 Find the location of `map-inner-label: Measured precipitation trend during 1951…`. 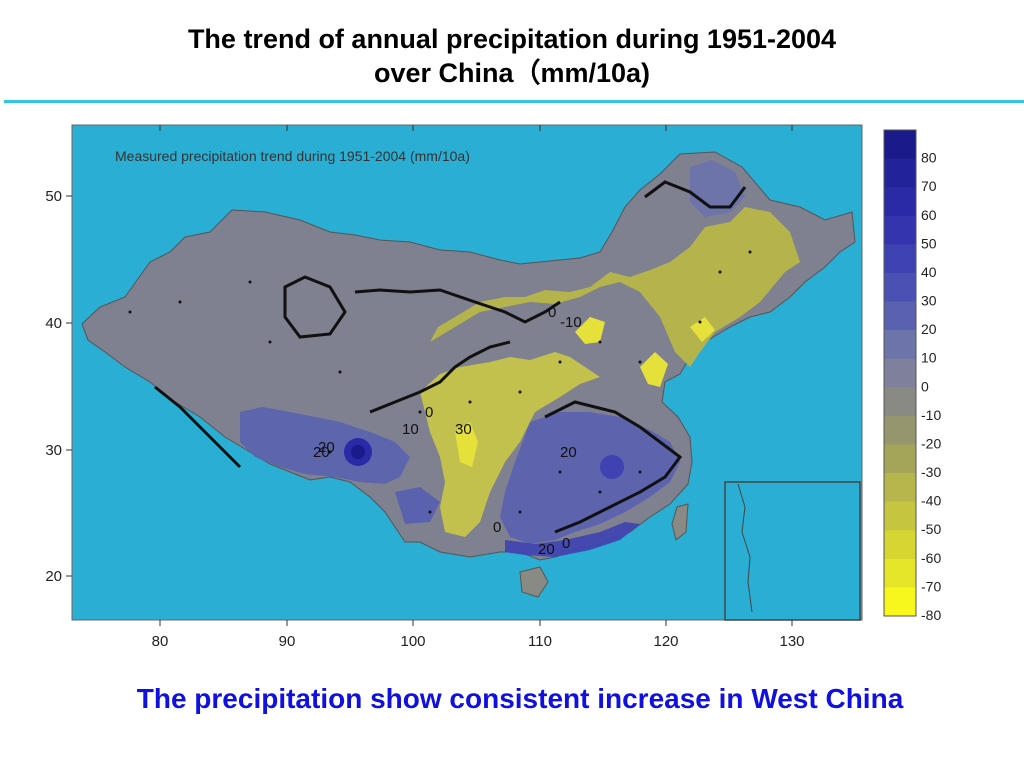

map-inner-label: Measured precipitation trend during 1951… is located at coordinates (292, 156).